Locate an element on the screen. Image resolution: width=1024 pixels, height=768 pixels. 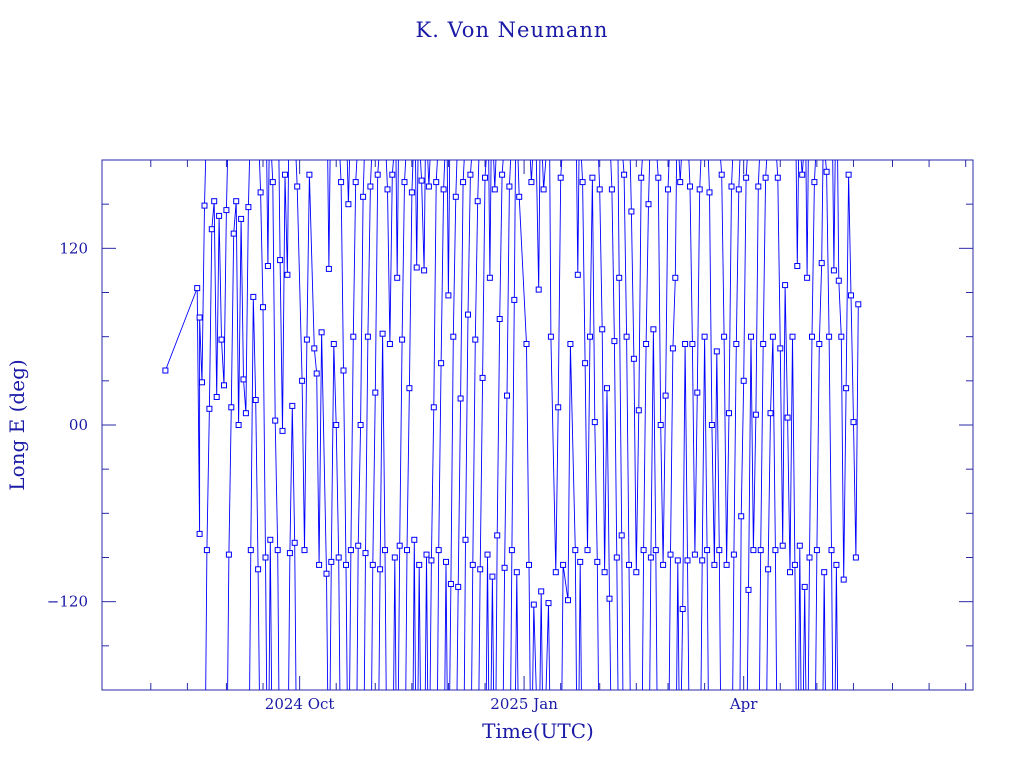
x-tick-label: Apr is located at coordinates (743, 704).